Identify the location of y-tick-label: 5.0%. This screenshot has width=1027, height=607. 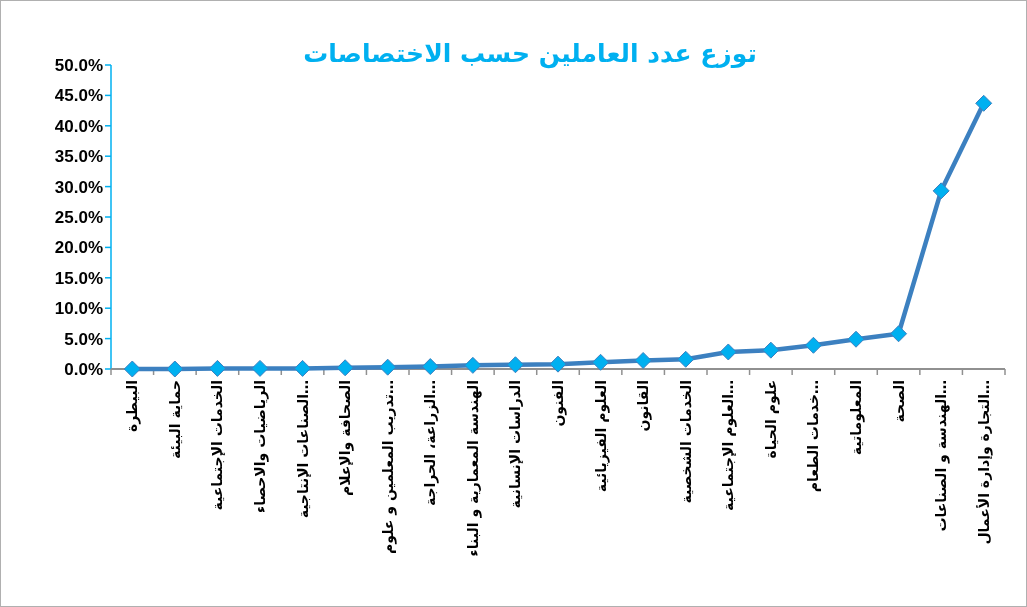
(83, 339).